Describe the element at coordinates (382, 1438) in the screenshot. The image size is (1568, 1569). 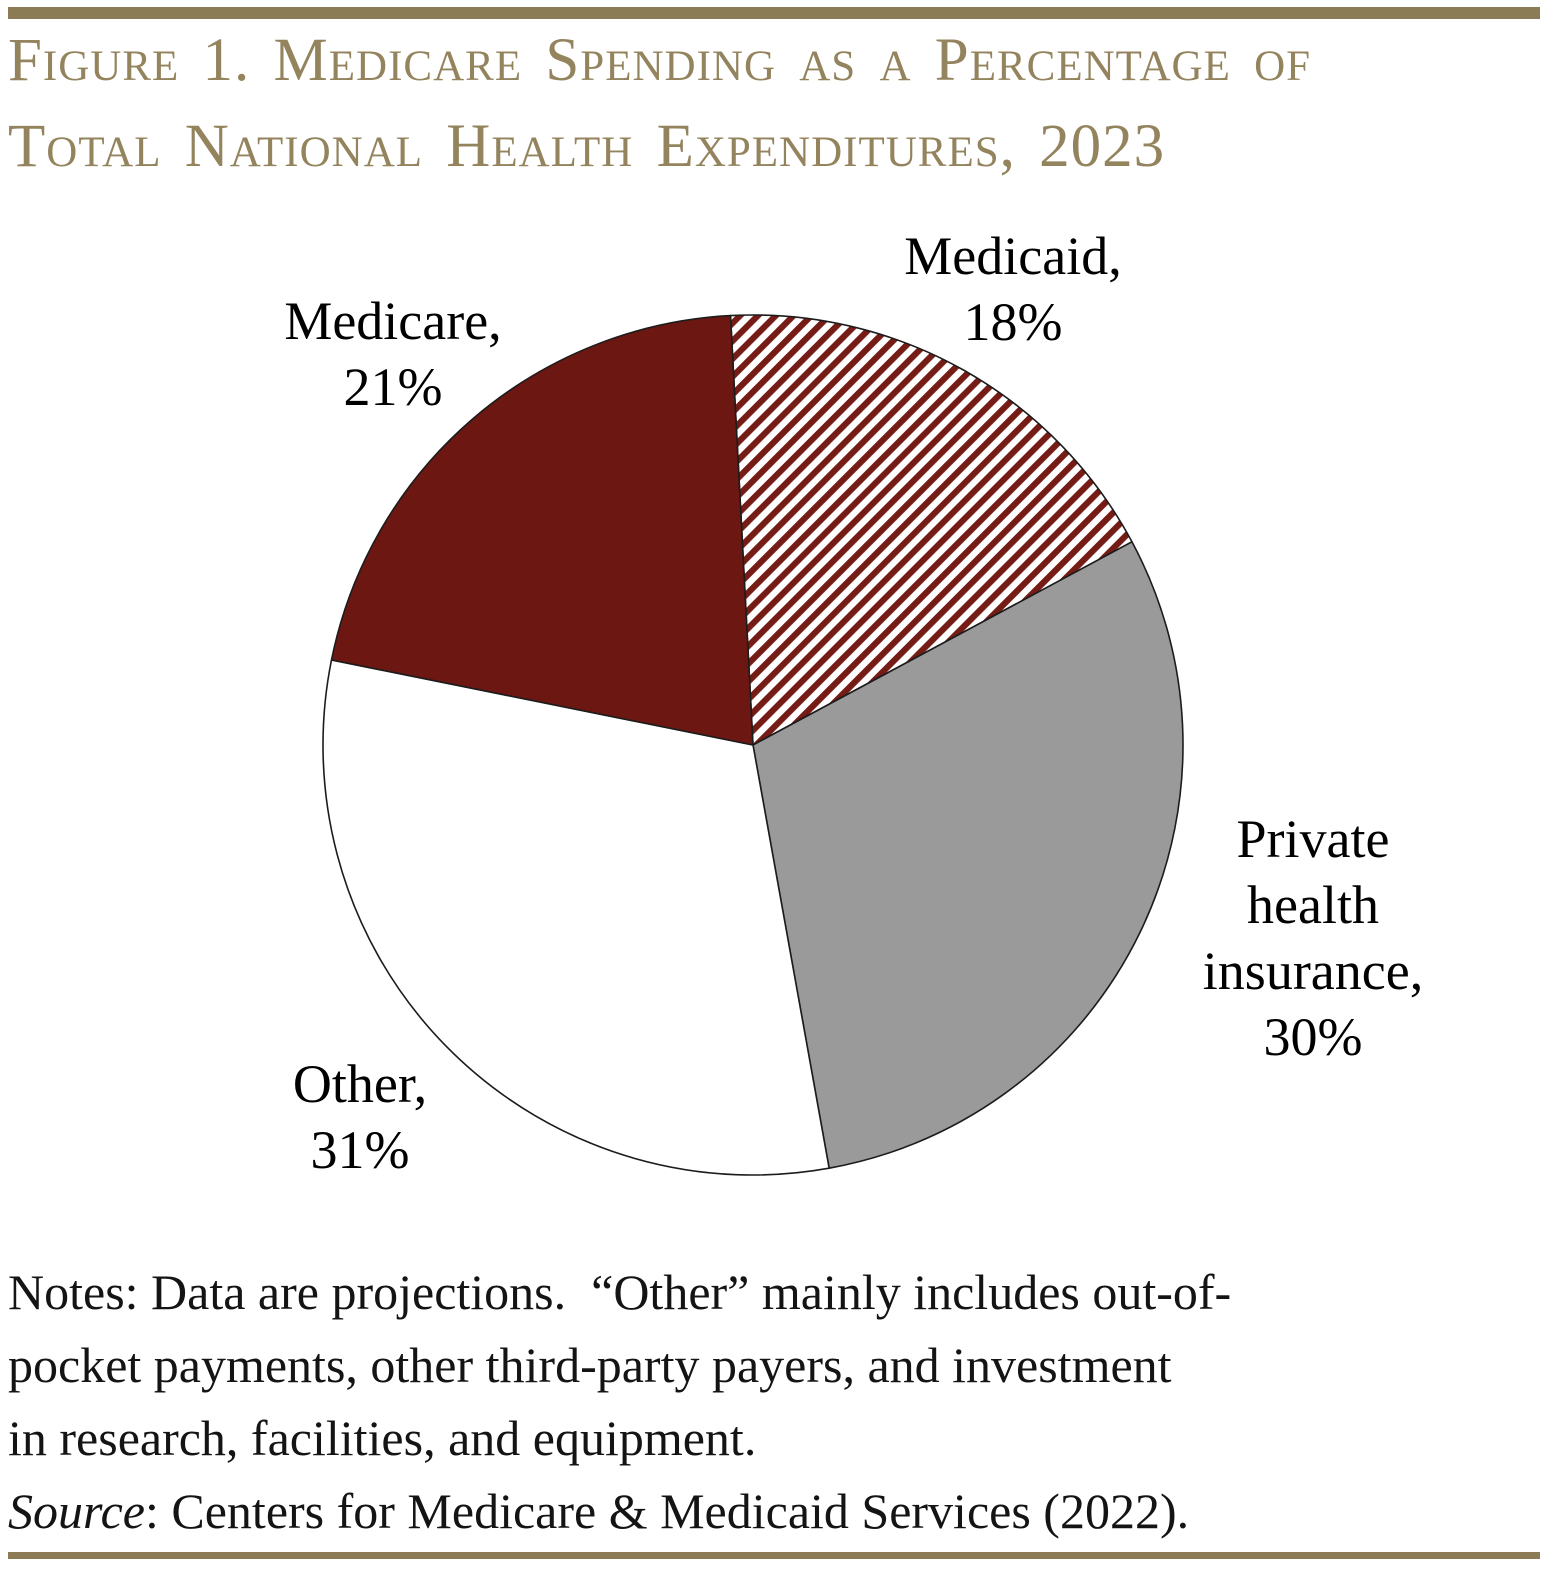
I see `notes-line-3: in research, facilities, and equipment.` at that location.